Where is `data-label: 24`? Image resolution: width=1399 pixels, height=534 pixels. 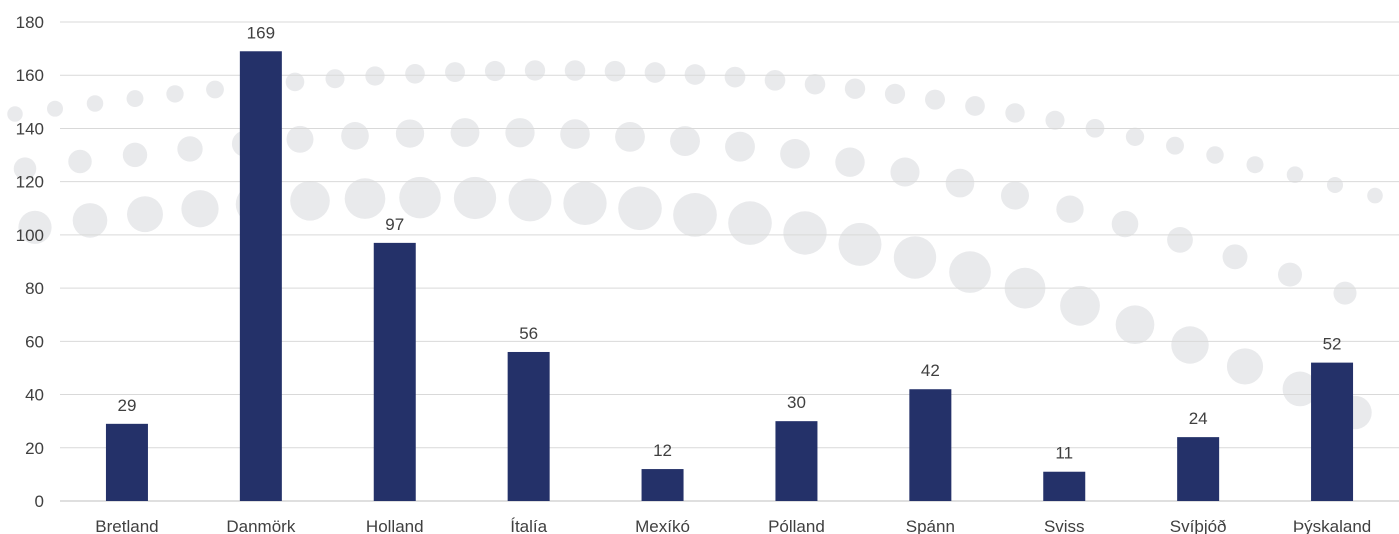
data-label: 24 is located at coordinates (1198, 418).